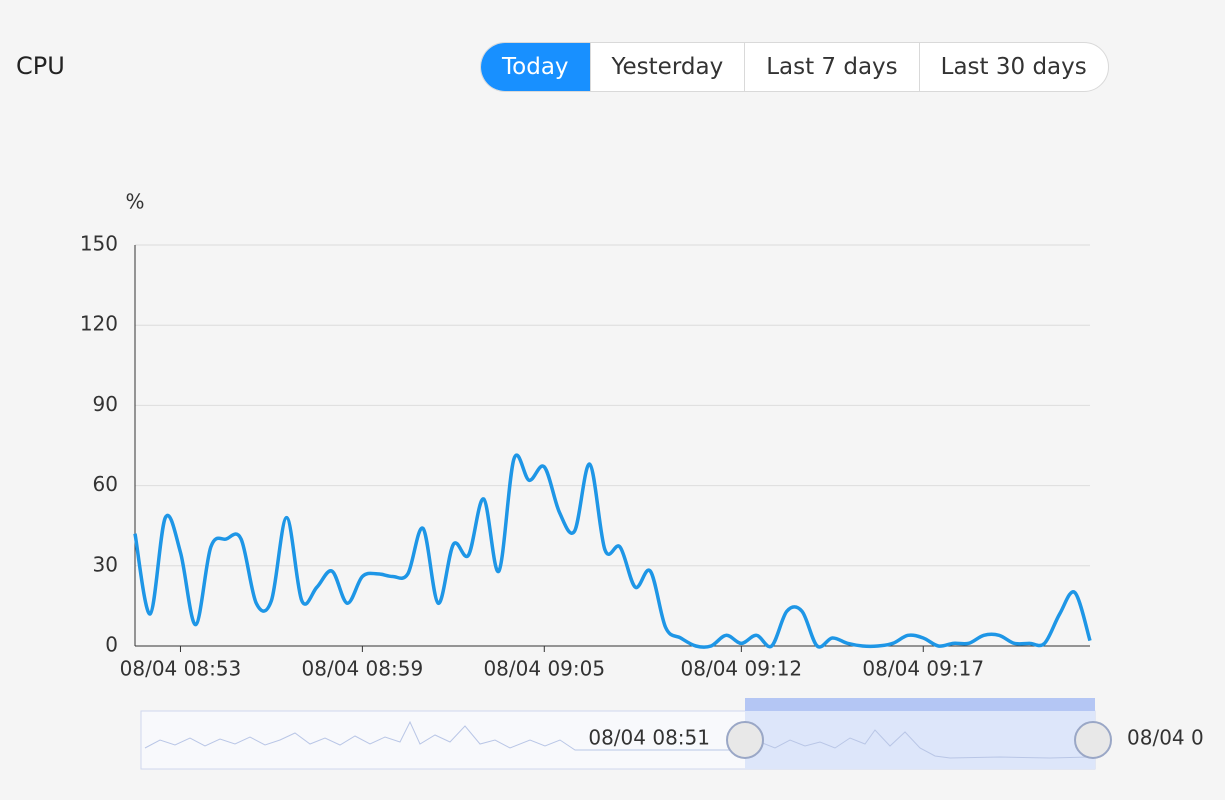 The image size is (1225, 800). Describe the element at coordinates (99, 244) in the screenshot. I see `y-tick-label: 150` at that location.